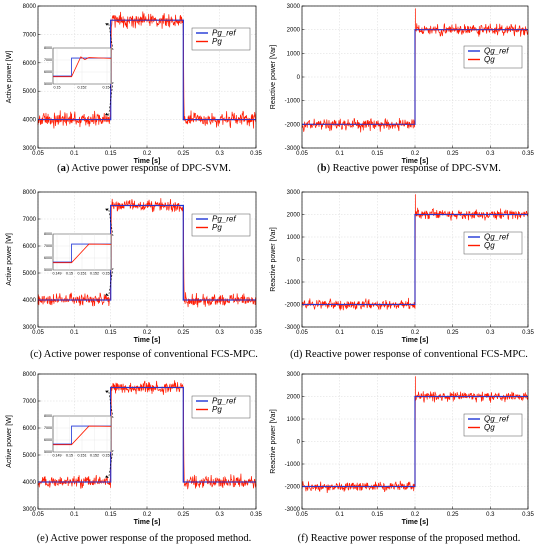  What do you see at coordinates (299, 443) in the screenshot?
I see `y-tick-label: 0` at bounding box center [299, 443].